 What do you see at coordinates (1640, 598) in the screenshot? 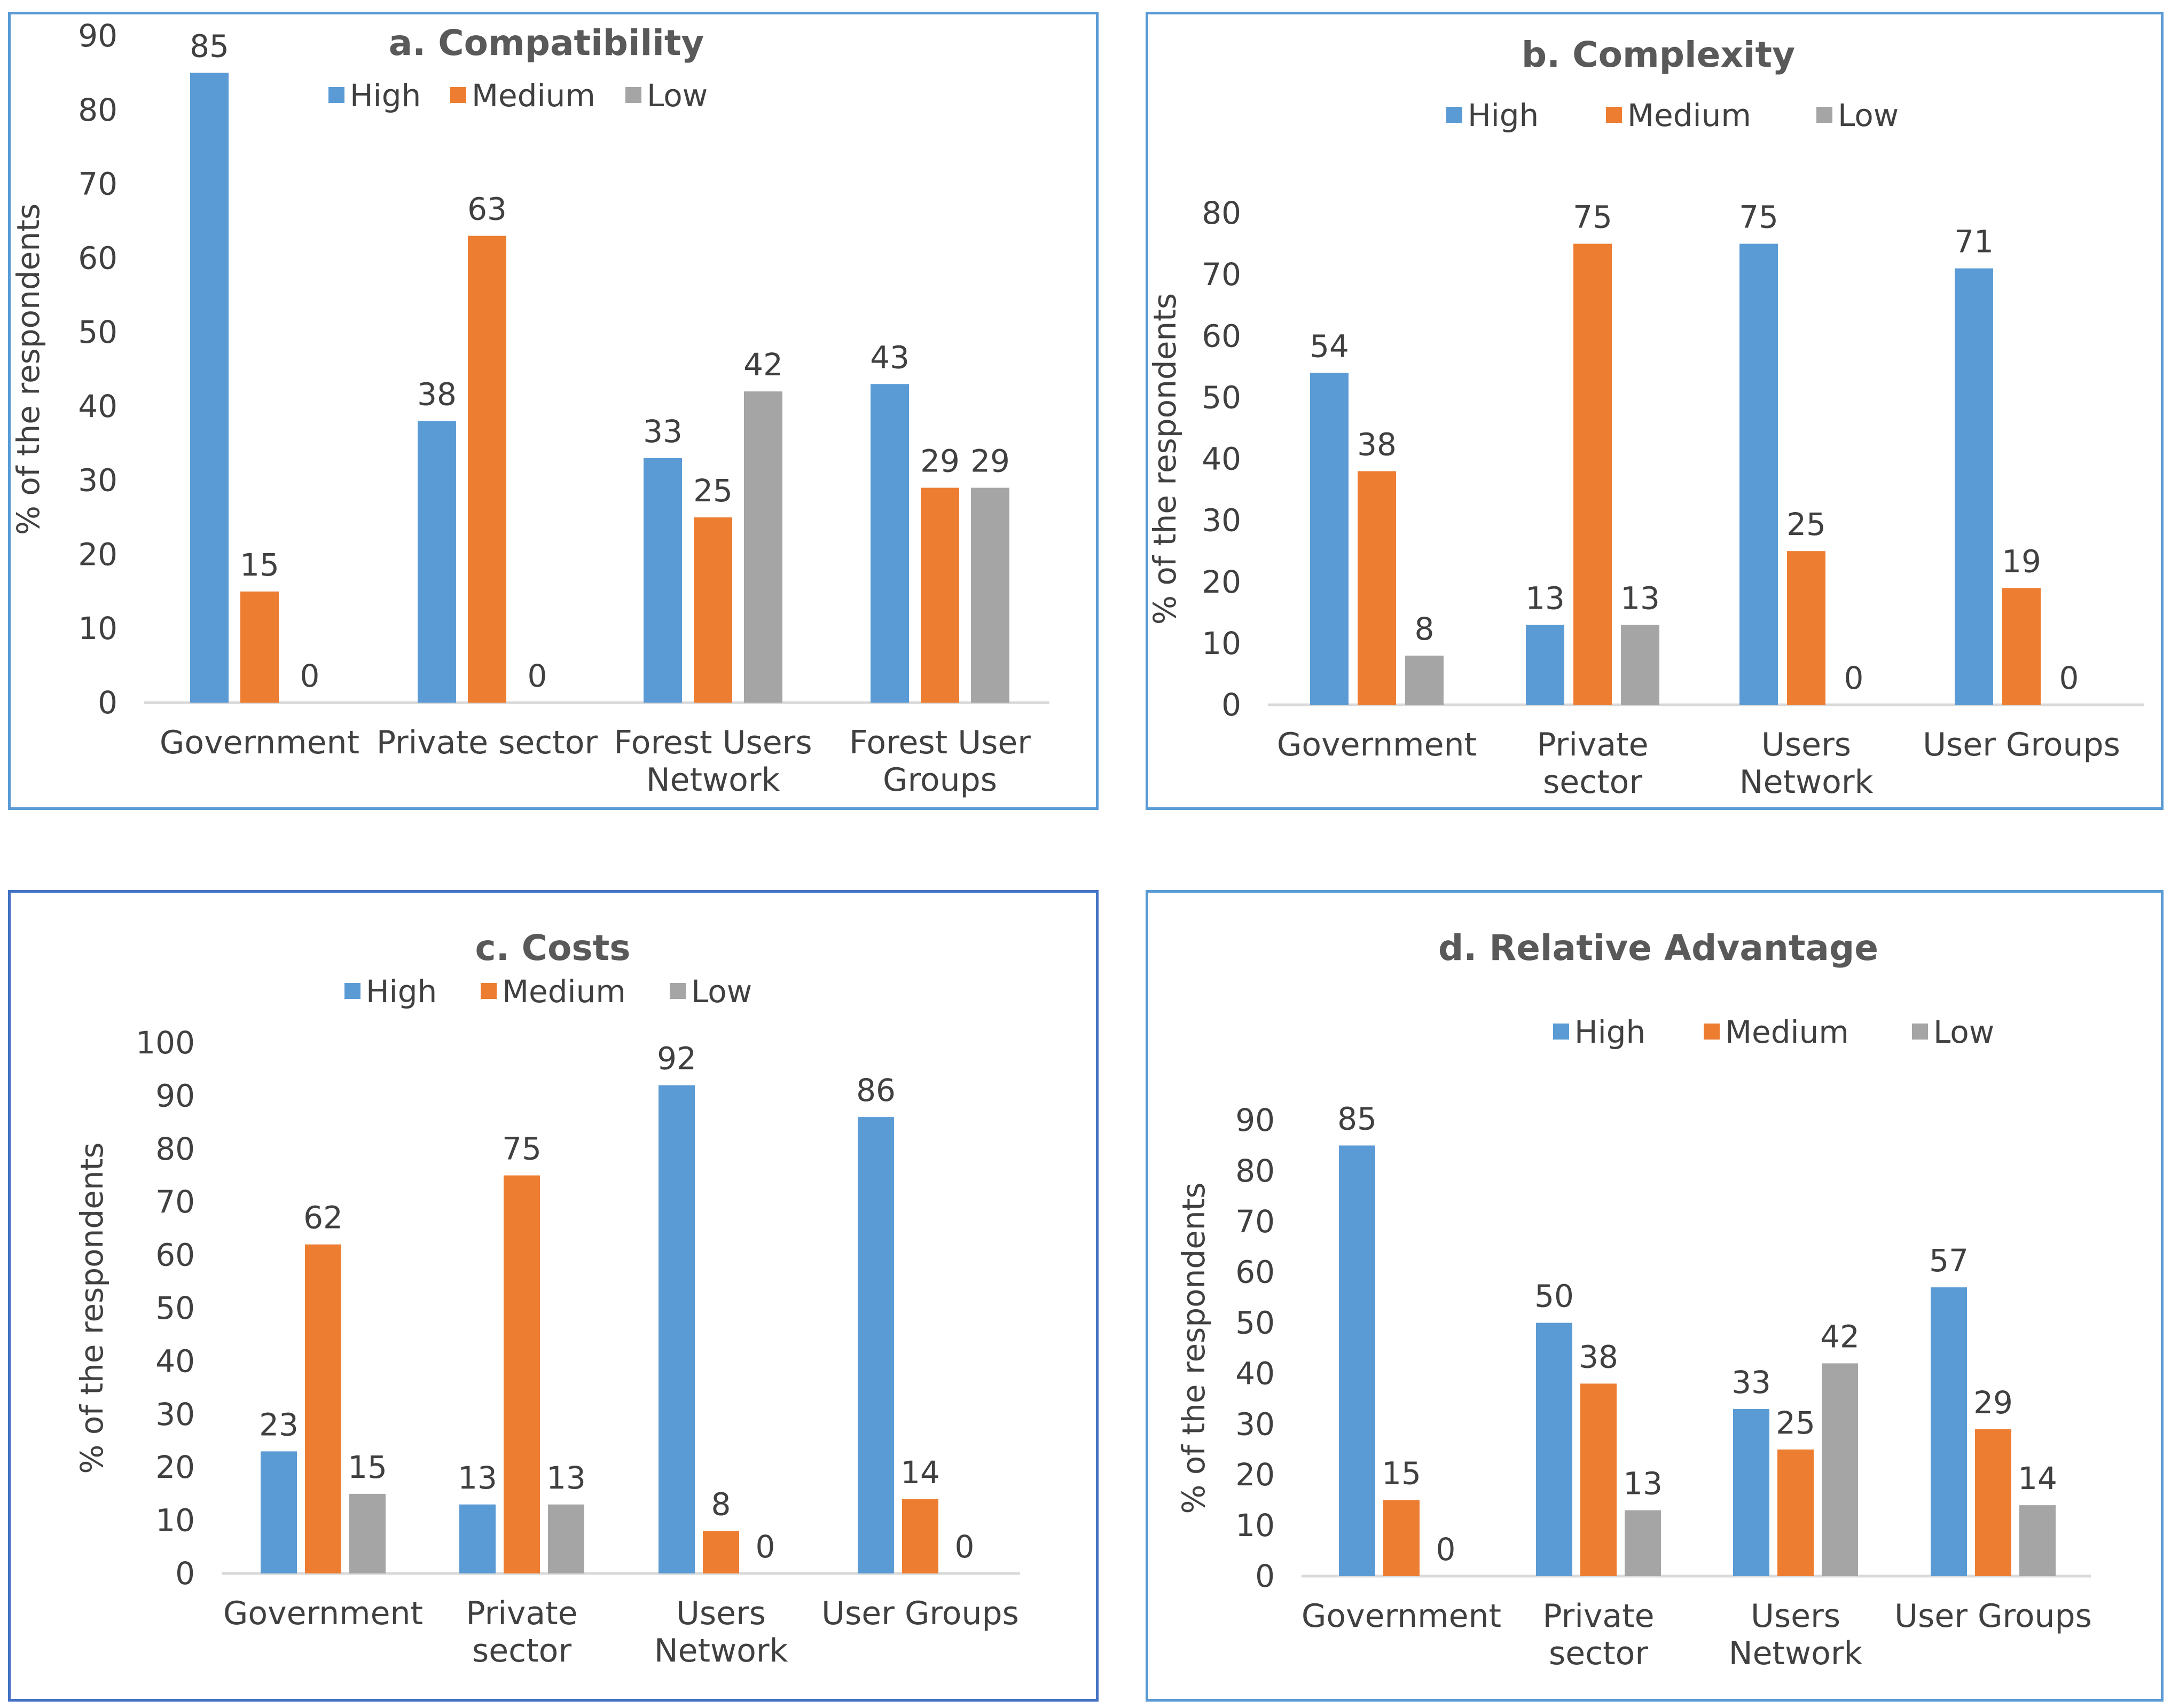
I see `data-label-low: 13` at bounding box center [1640, 598].